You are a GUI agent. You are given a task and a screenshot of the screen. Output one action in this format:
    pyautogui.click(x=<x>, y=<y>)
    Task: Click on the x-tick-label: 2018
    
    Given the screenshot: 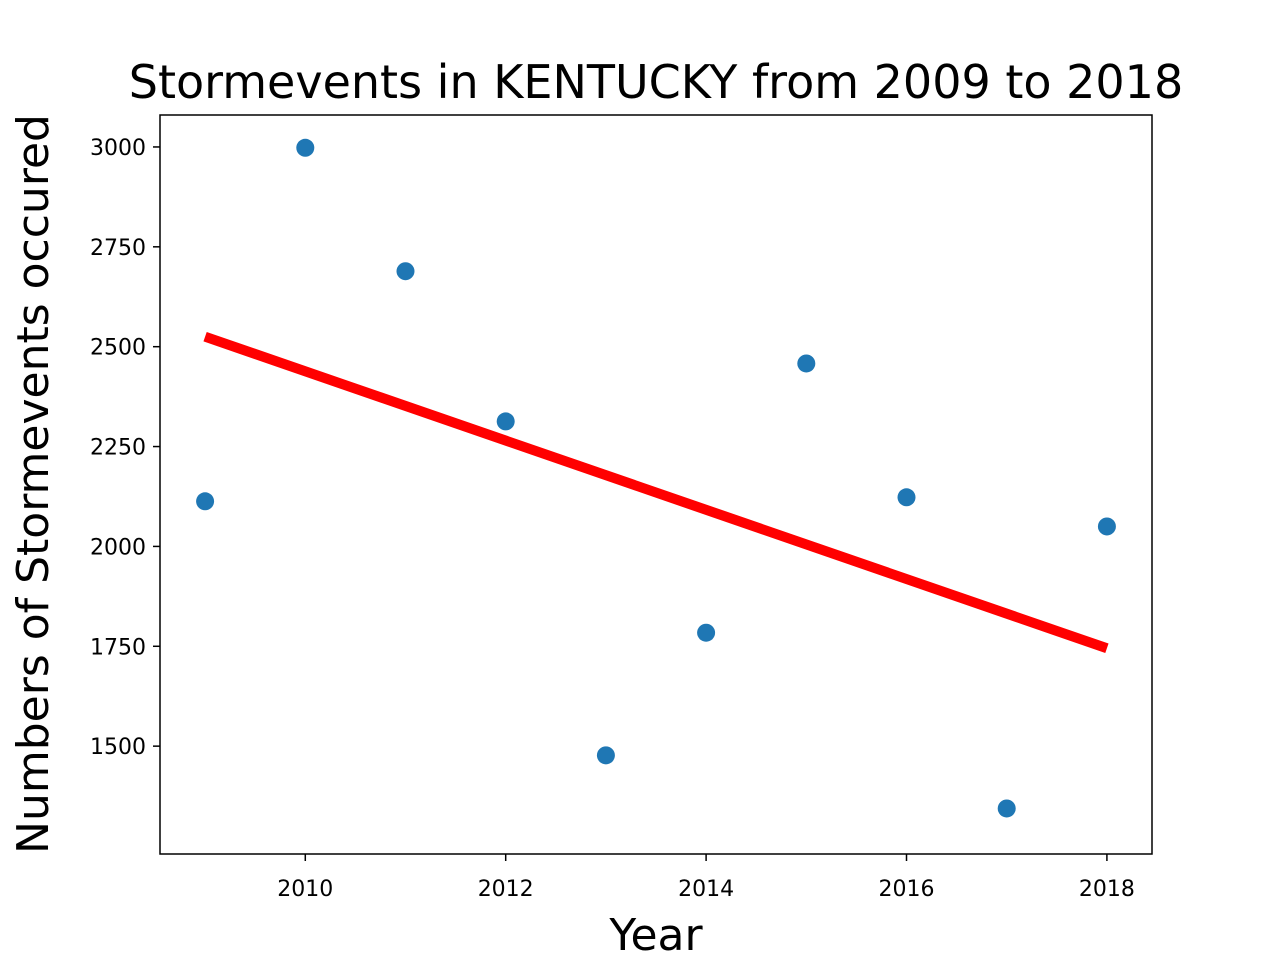 What is the action you would take?
    pyautogui.click(x=1107, y=889)
    